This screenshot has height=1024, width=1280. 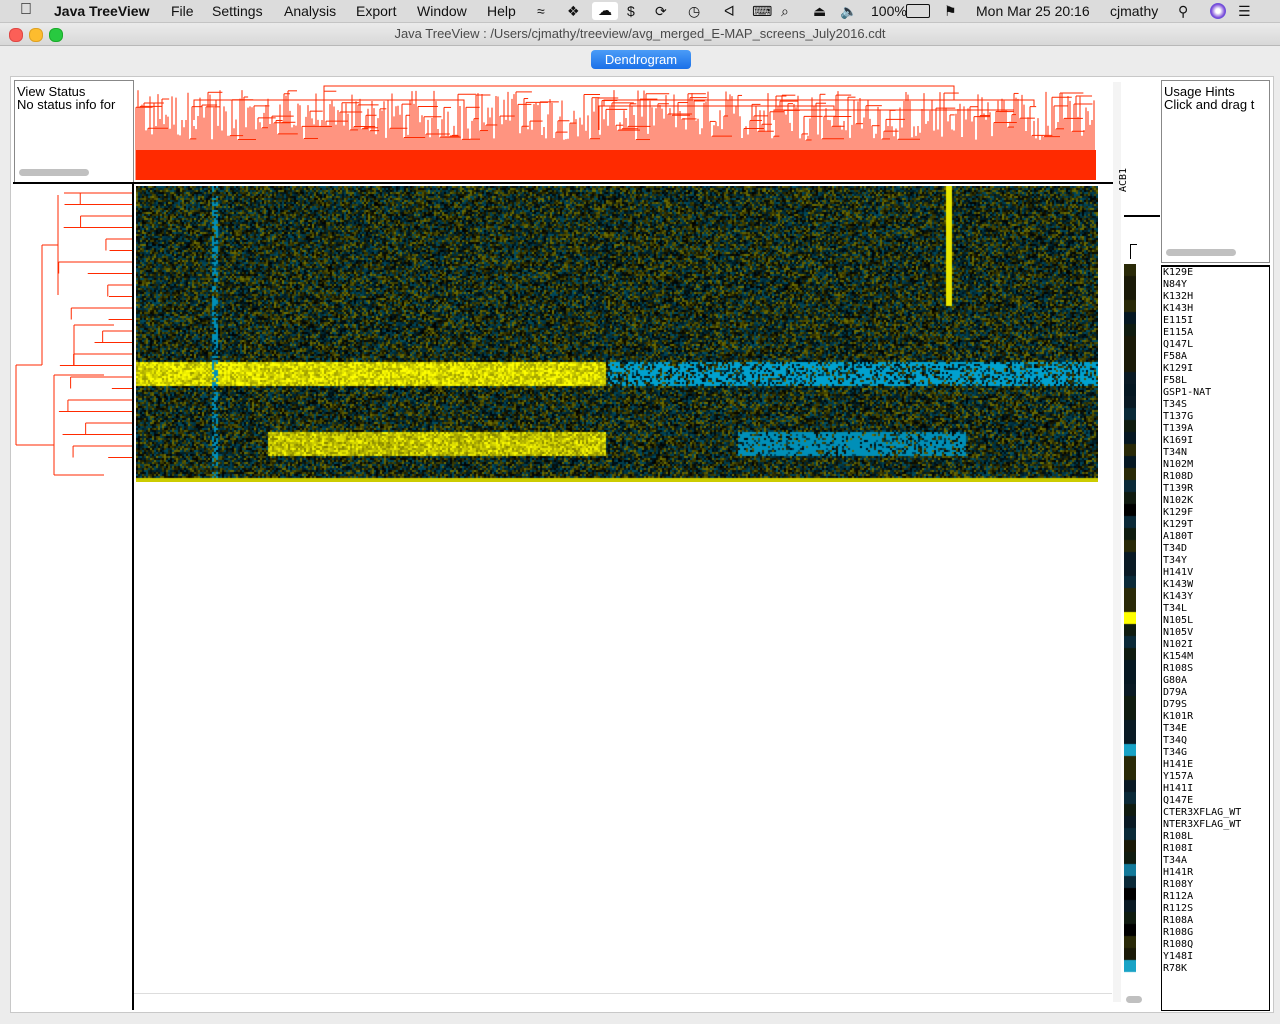 I want to click on gene-label: R108A, so click(x=1178, y=920).